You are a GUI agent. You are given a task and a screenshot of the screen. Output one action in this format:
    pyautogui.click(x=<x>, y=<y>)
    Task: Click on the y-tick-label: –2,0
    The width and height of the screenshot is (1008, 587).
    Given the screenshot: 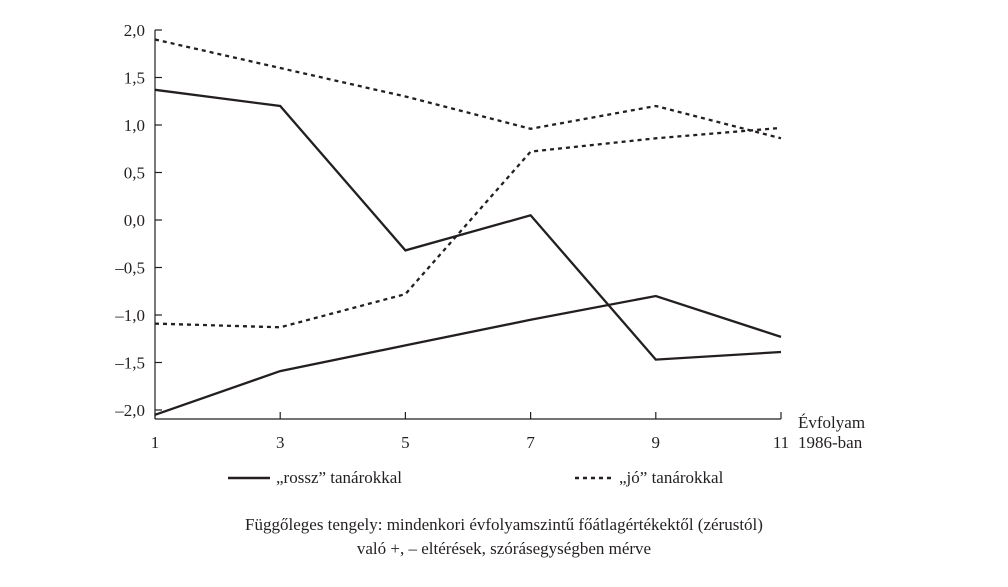 What is the action you would take?
    pyautogui.click(x=129, y=410)
    